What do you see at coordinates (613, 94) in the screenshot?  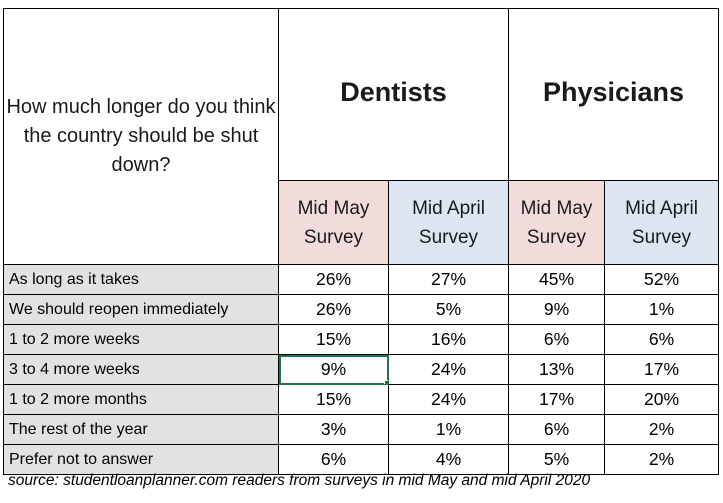 I see `physicians-header: Physicians` at bounding box center [613, 94].